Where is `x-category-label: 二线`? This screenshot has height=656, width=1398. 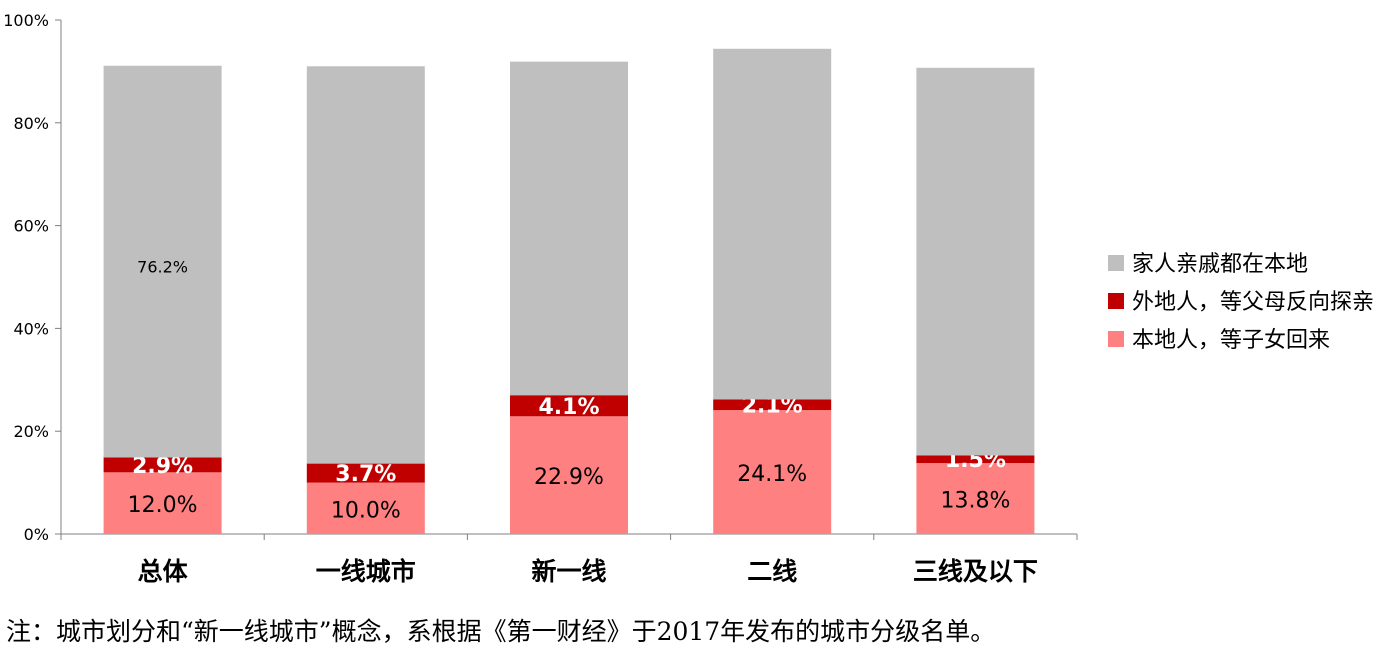 x-category-label: 二线 is located at coordinates (772, 571).